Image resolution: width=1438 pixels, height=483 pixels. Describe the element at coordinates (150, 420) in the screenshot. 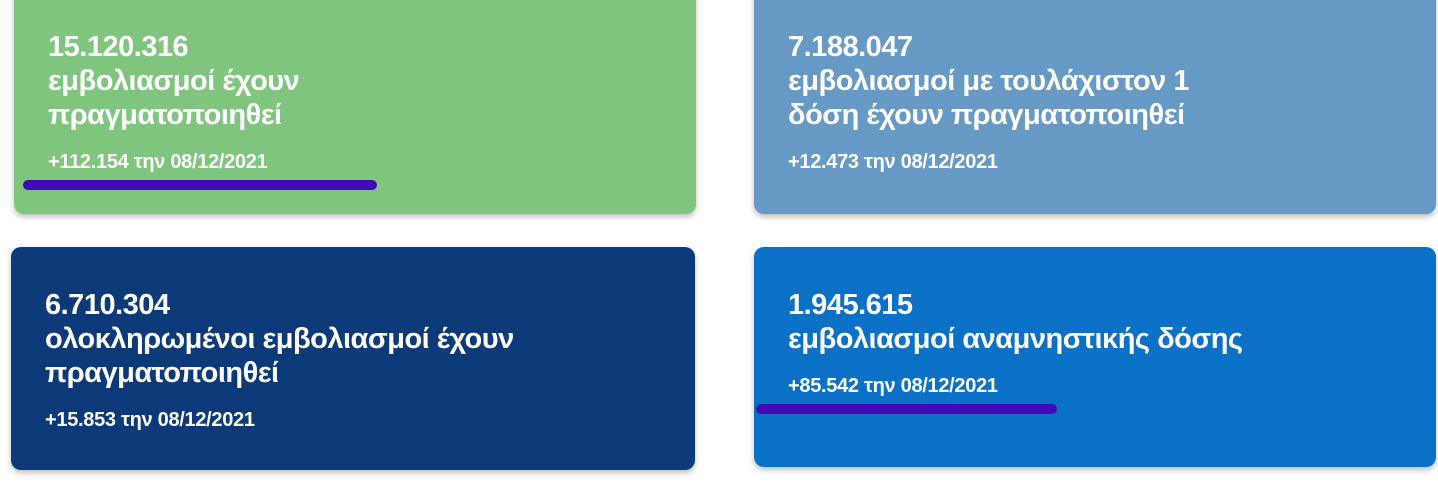

I see `stat-delta: +15.853 την 08/12/2021` at that location.